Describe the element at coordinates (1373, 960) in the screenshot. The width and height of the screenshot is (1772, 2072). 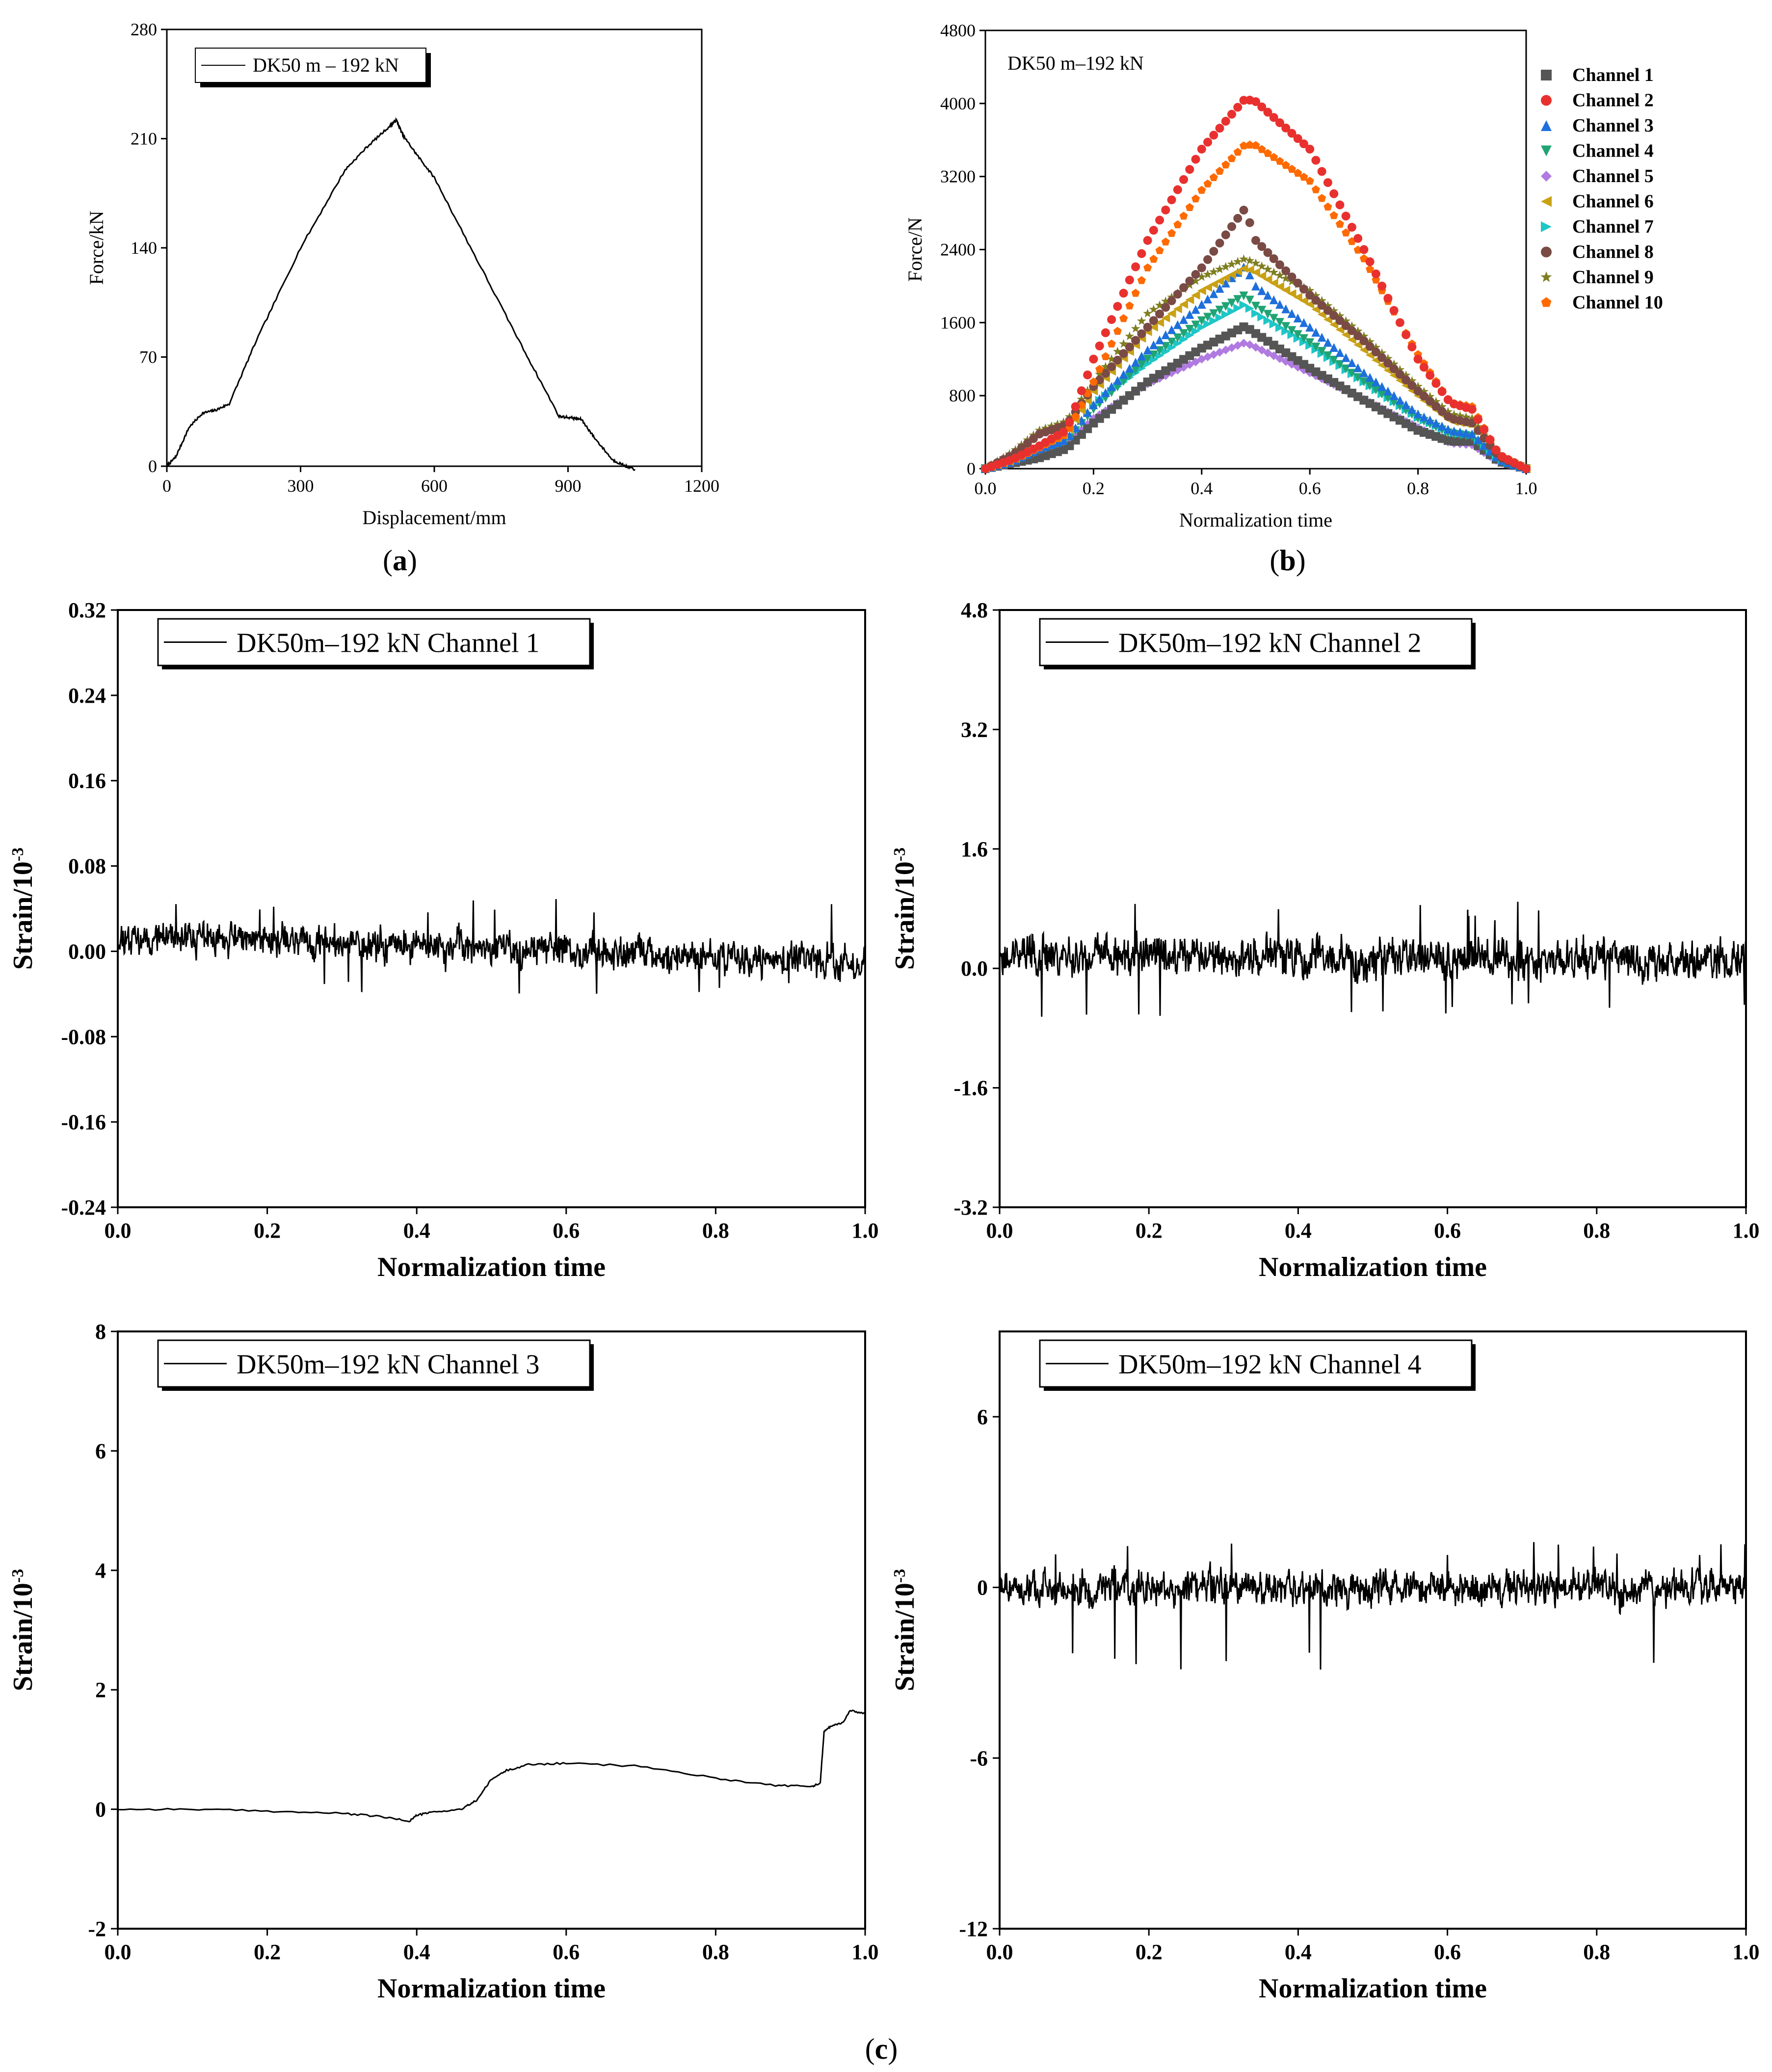
I see `strain-line` at that location.